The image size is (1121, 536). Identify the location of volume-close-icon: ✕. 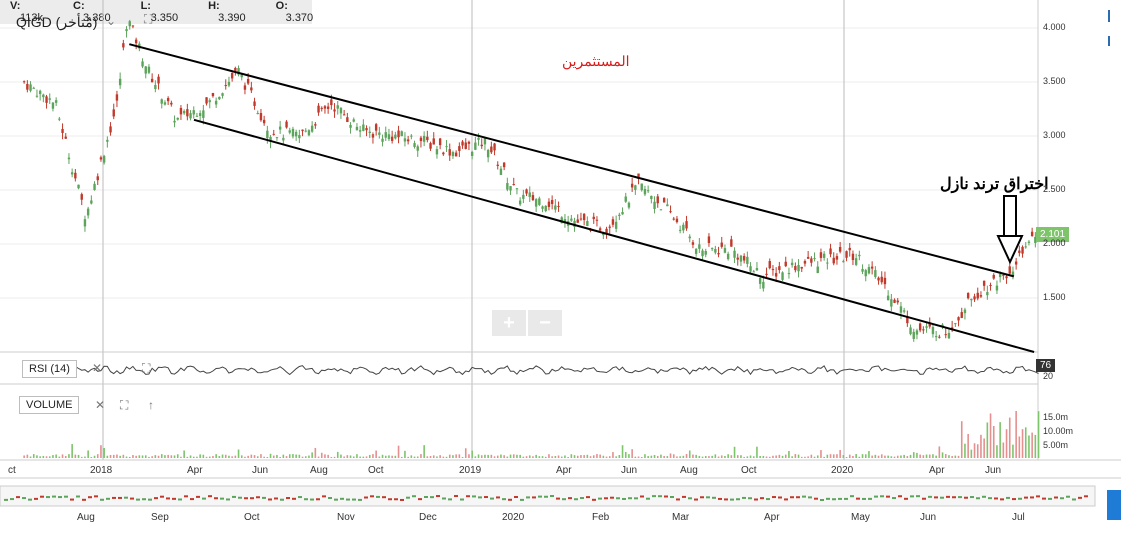
(100, 405).